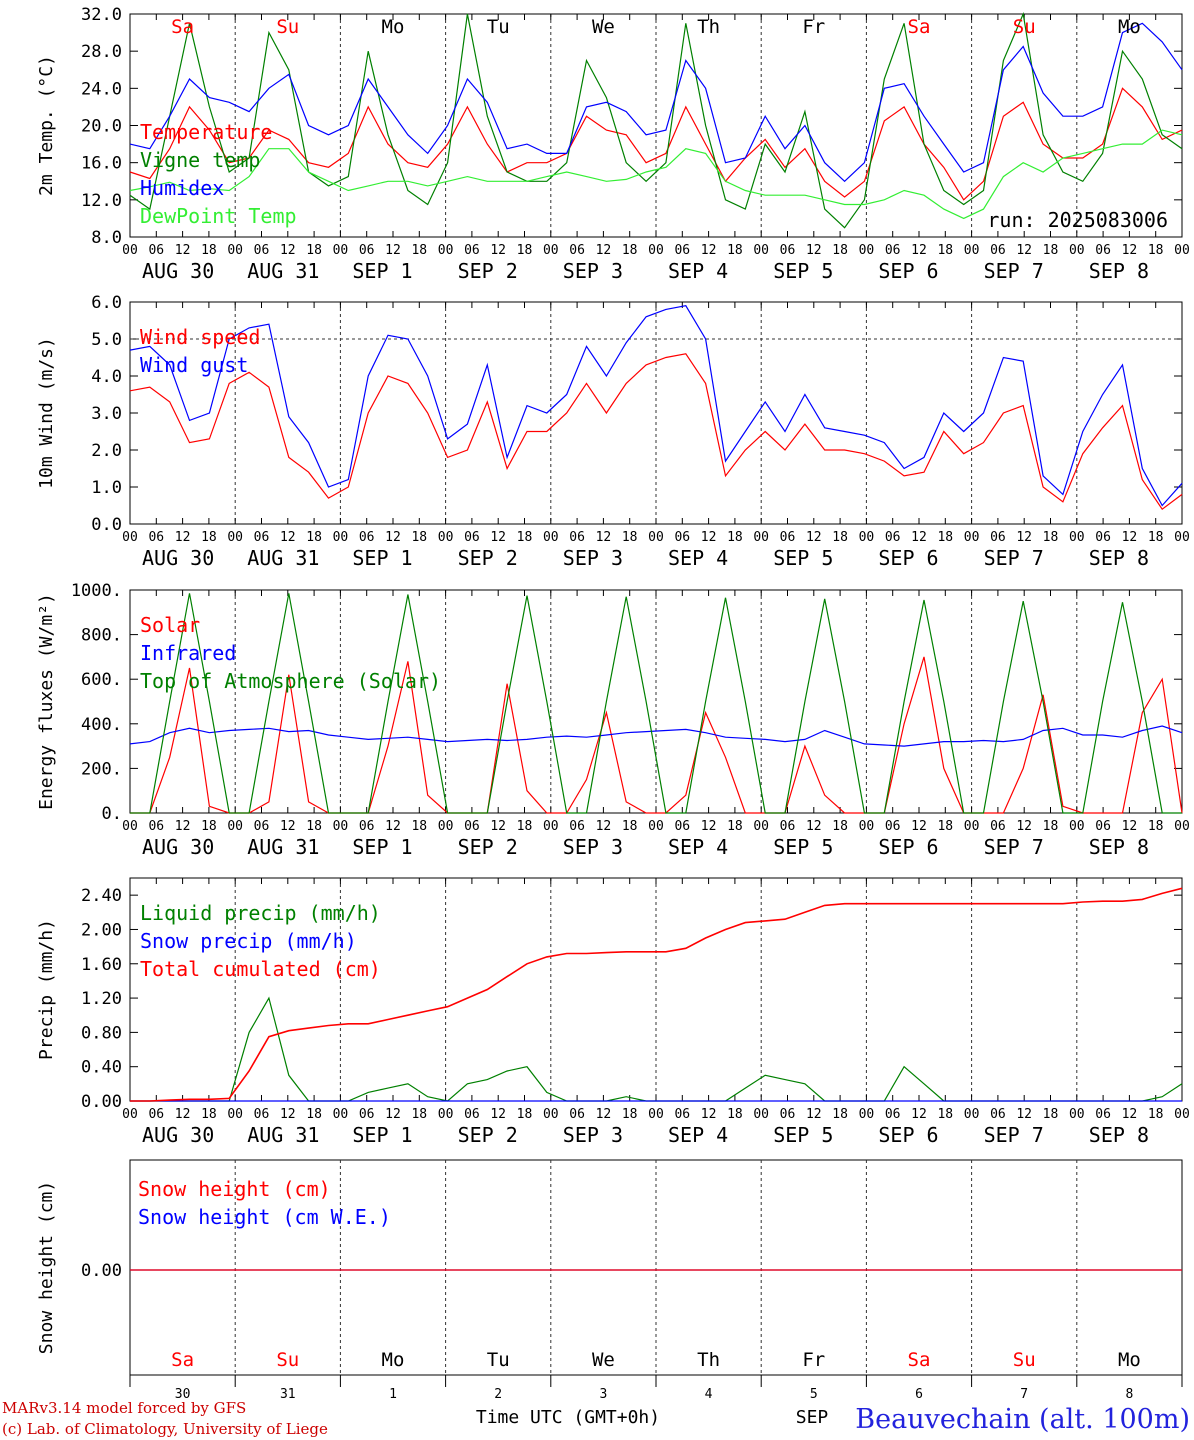 Image resolution: width=1194 pixels, height=1440 pixels. I want to click on y-axis-title: 2m Temp. (°C), so click(46, 125).